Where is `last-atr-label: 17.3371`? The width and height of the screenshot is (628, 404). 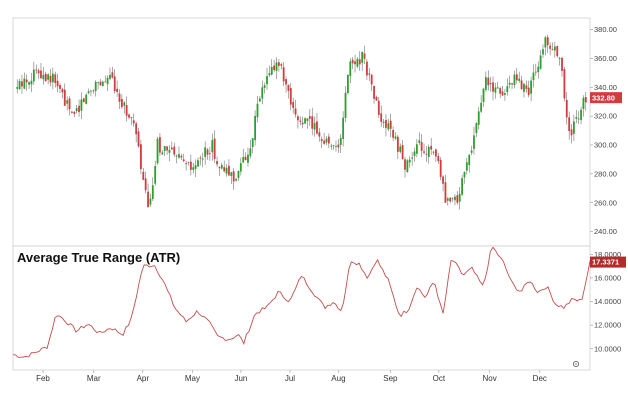
last-atr-label: 17.3371 is located at coordinates (605, 262).